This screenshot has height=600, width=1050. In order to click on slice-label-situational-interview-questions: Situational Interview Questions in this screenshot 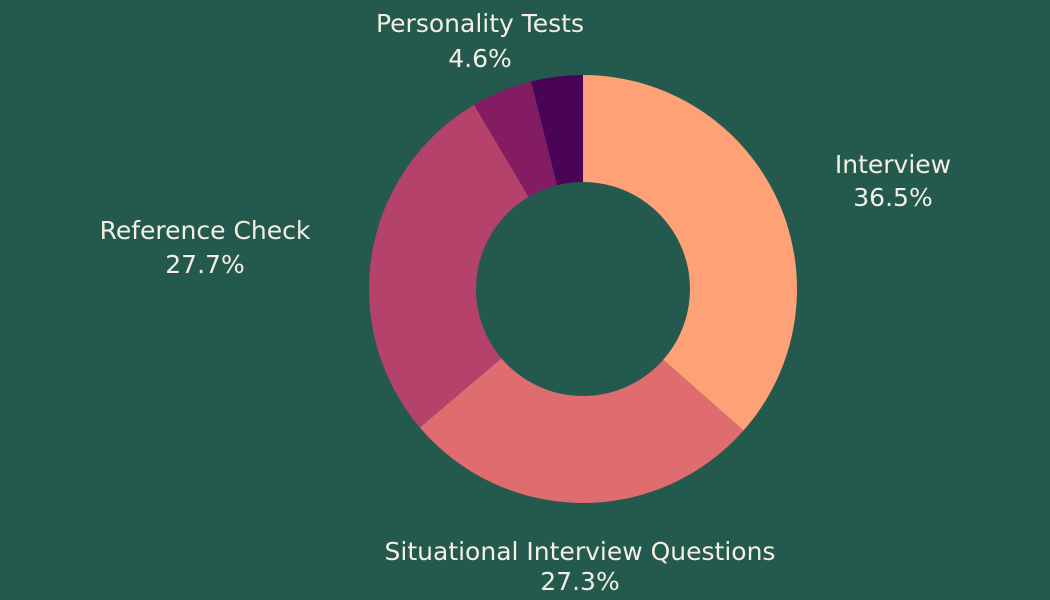, I will do `click(580, 551)`.